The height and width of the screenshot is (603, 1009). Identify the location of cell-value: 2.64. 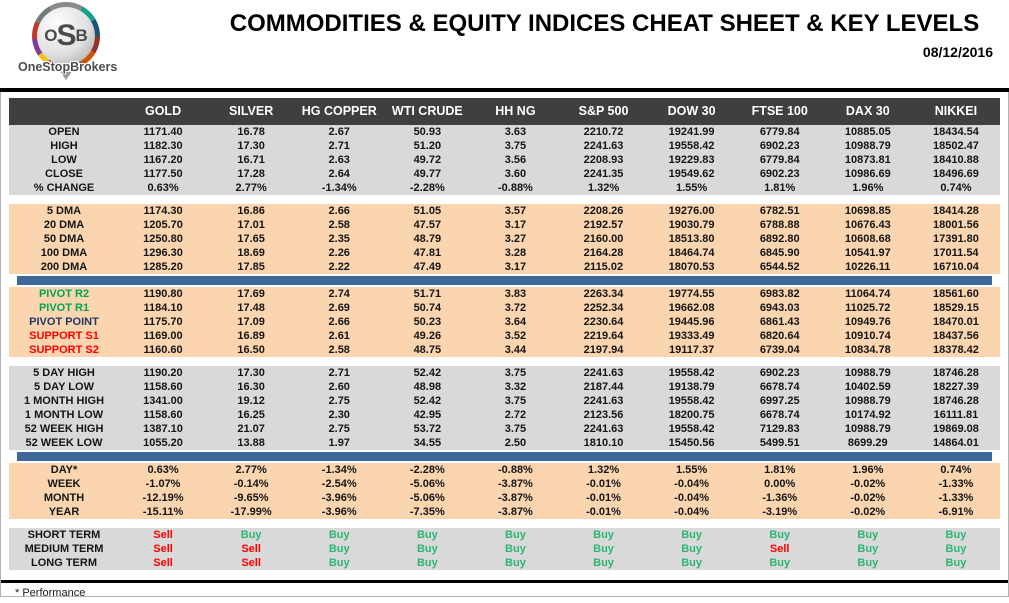
(339, 174).